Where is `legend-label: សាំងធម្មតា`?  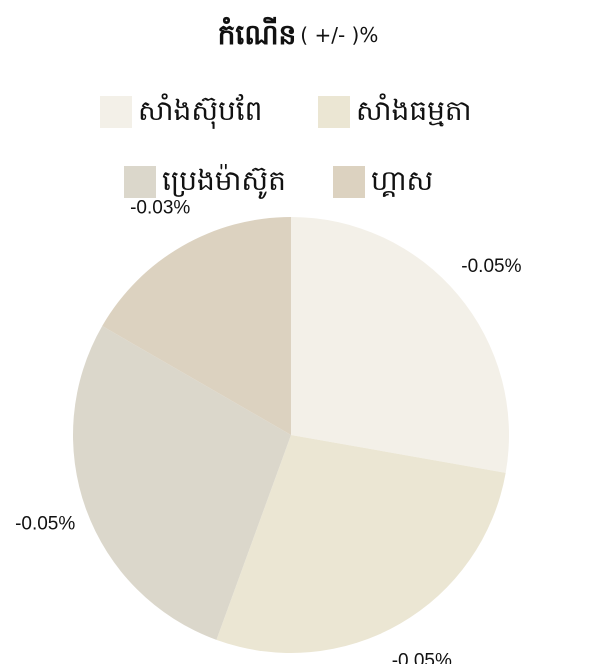
legend-label: សាំងធម្មតា is located at coordinates (414, 110).